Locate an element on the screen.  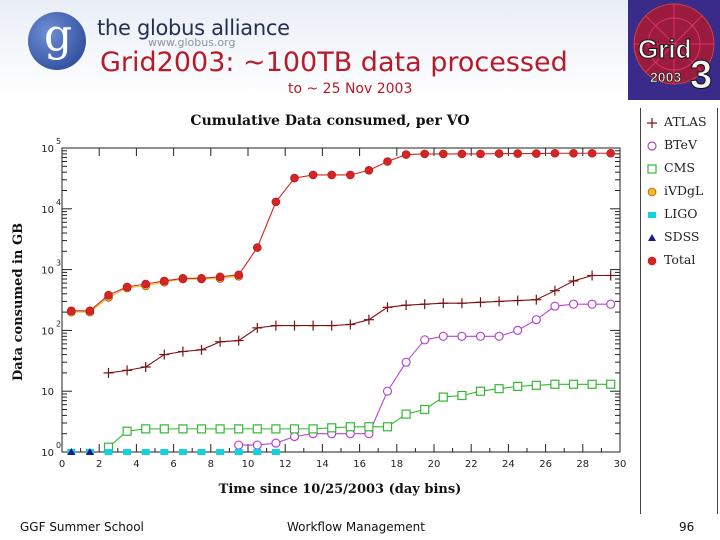
series-line-ivdgl is located at coordinates (155, 294).